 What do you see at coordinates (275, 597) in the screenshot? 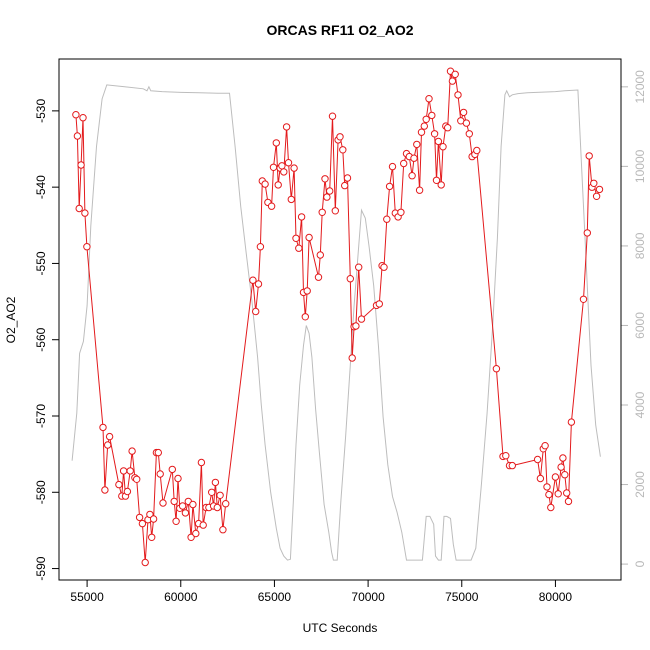
I see `x-tick-label-2: 65000` at bounding box center [275, 597].